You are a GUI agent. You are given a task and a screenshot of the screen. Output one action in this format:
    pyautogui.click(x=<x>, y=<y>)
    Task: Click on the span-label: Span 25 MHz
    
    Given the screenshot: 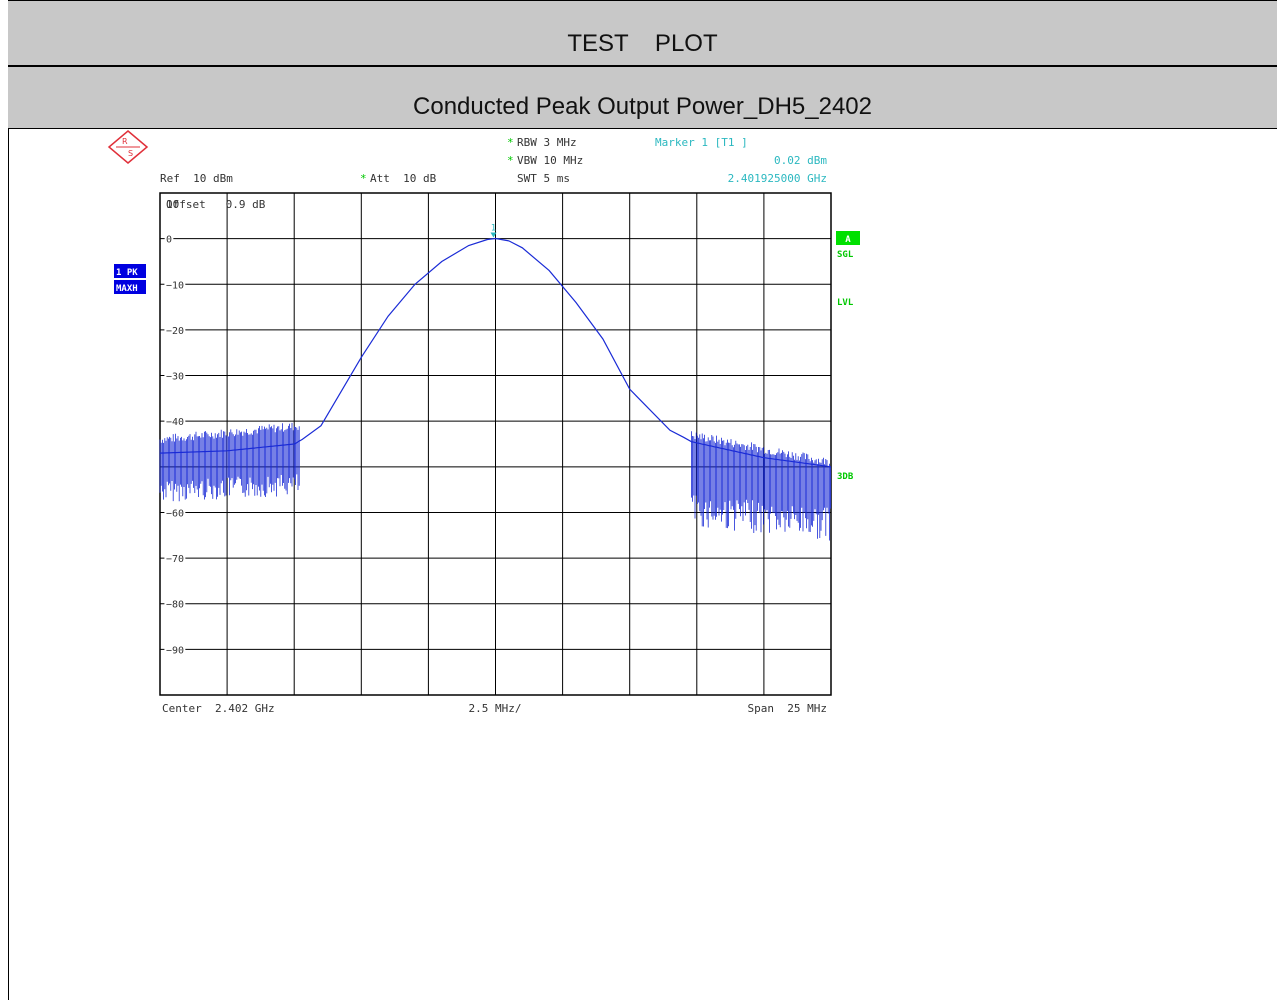 What is the action you would take?
    pyautogui.click(x=787, y=708)
    